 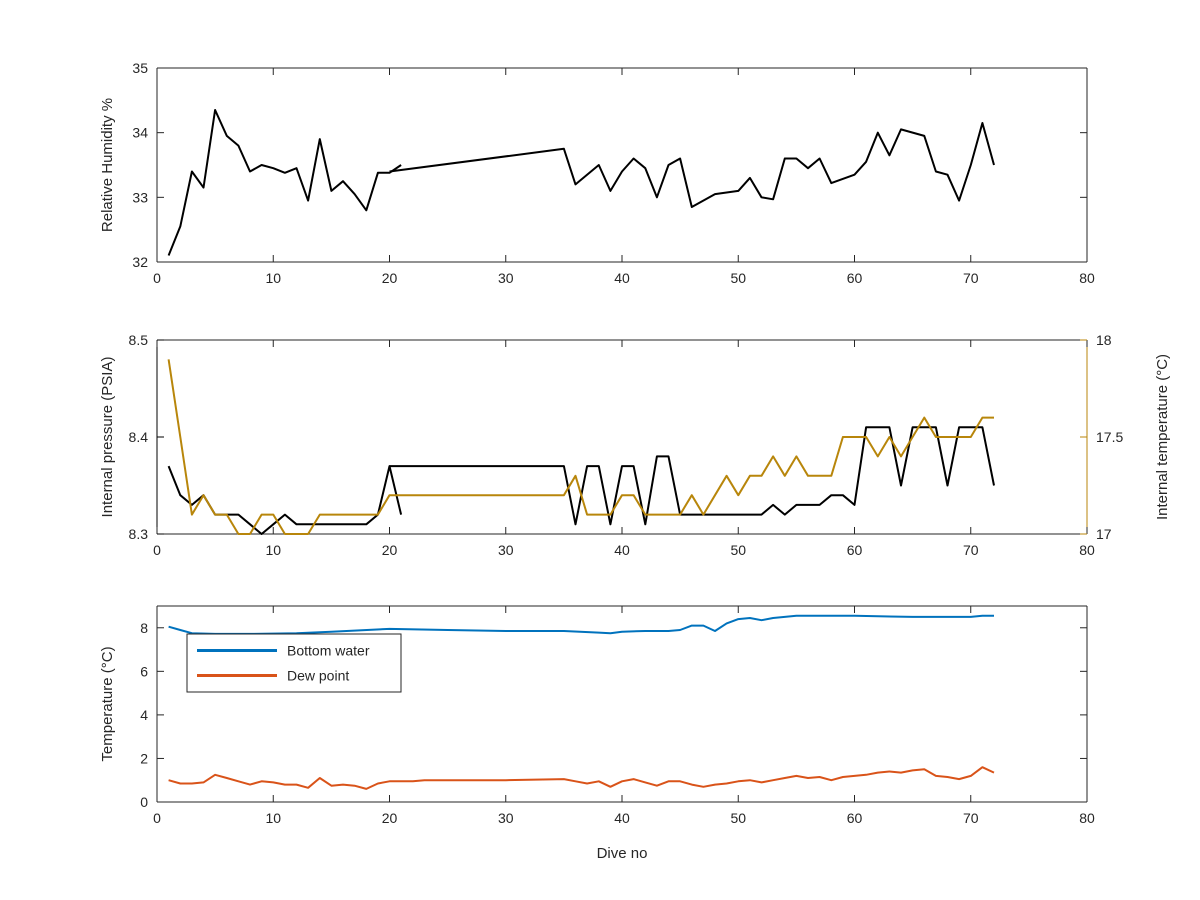 What do you see at coordinates (390, 278) in the screenshot?
I see `chart-0-x-tick-label: 20` at bounding box center [390, 278].